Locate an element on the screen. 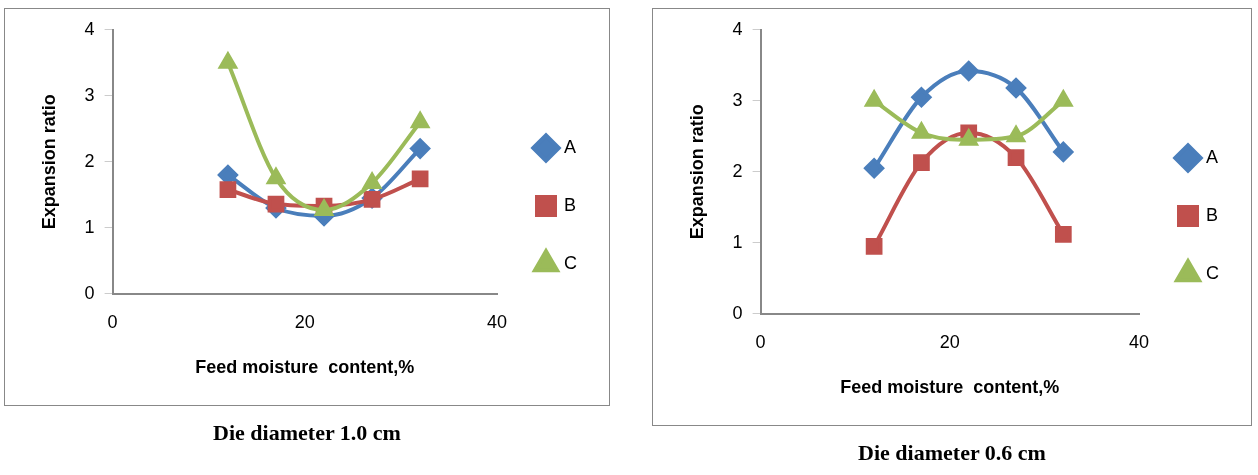  text: Die diameter 1.0 cm is located at coordinates (307, 433).